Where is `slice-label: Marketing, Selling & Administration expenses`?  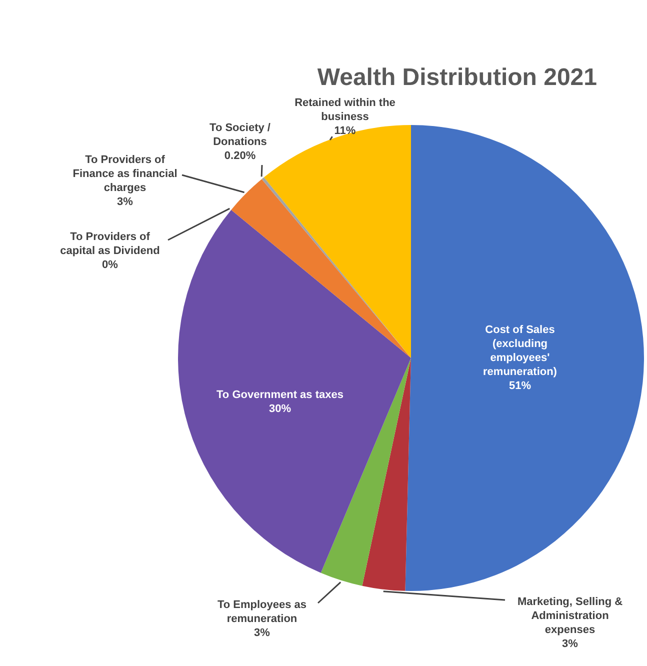
slice-label: Marketing, Selling & Administration expenses is located at coordinates (570, 616).